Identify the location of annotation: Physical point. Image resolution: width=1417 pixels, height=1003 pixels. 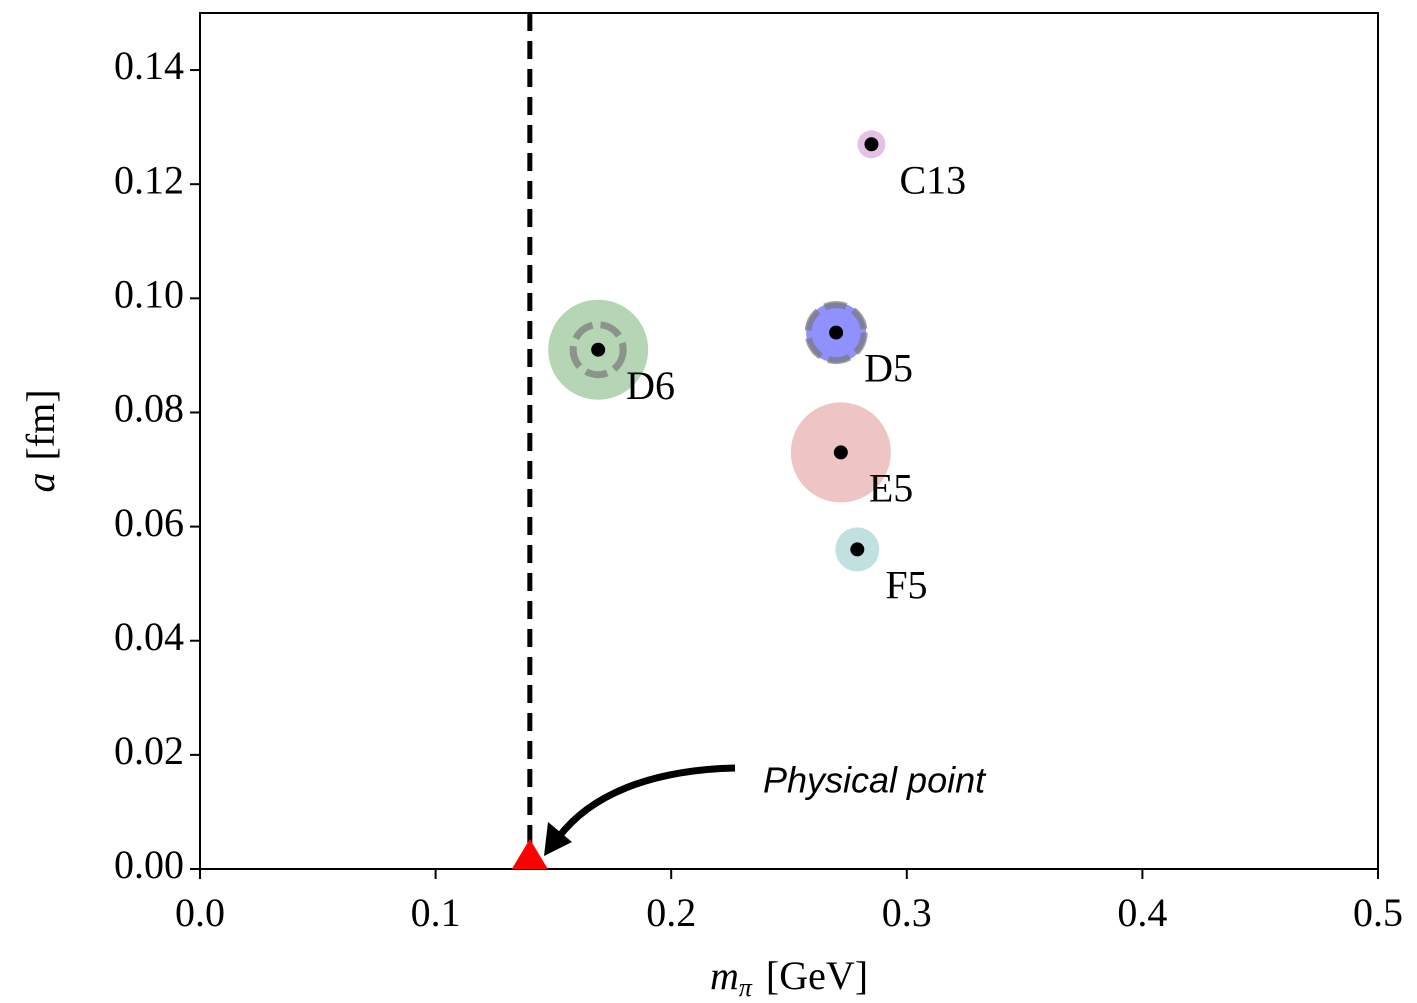
(875, 780).